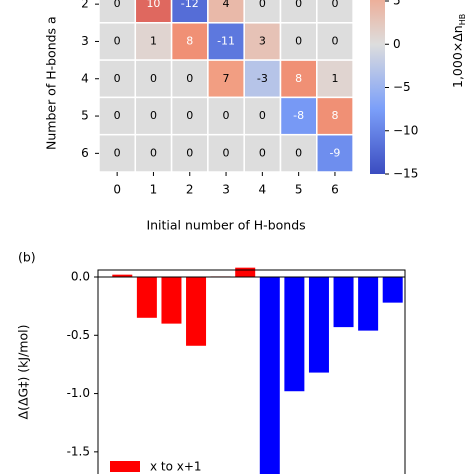 The width and height of the screenshot is (474, 474). I want to click on colorbar-tick-label: −5, so click(402, 87).